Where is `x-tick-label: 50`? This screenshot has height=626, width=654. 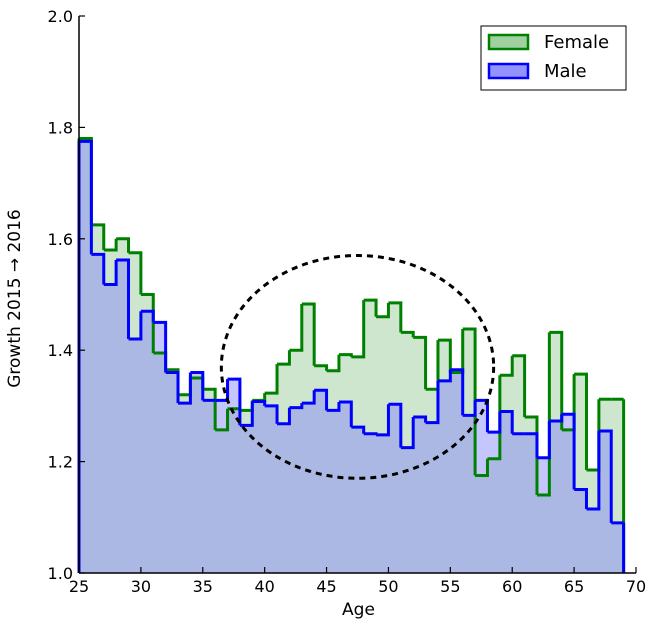 x-tick-label: 50 is located at coordinates (388, 586).